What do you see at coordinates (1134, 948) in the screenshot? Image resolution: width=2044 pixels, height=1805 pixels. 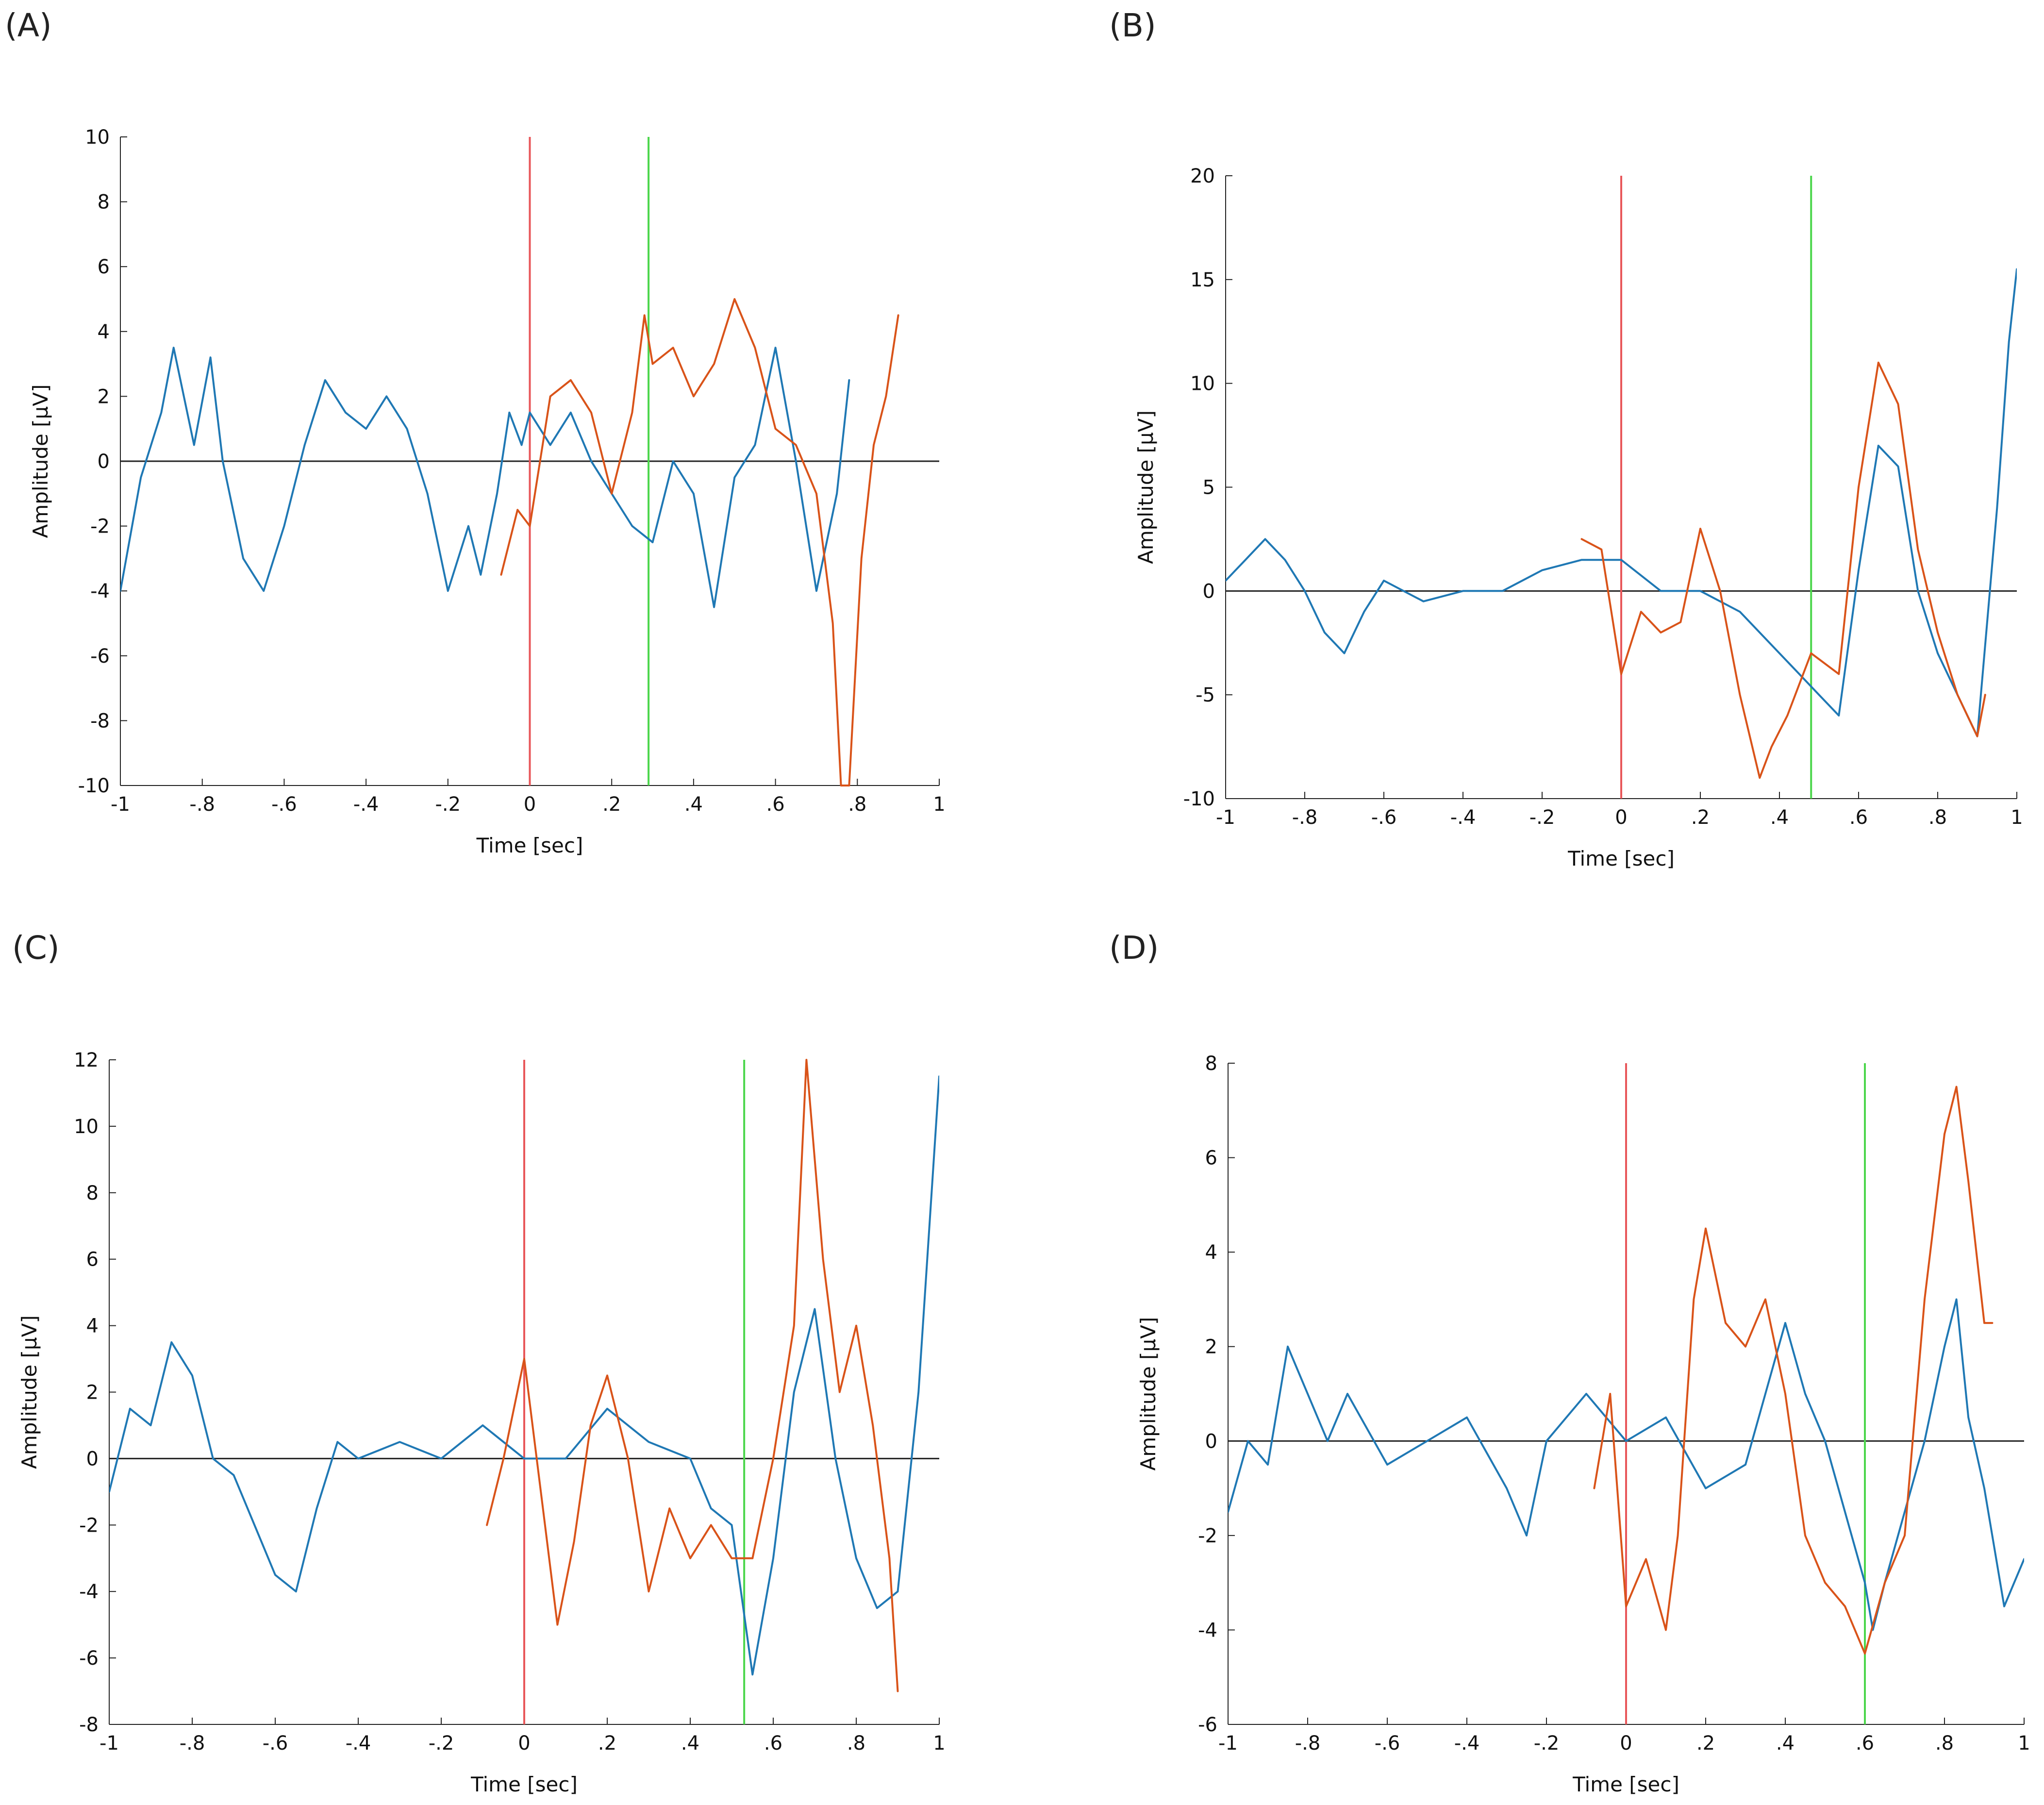 I see `panel-label: (D)` at bounding box center [1134, 948].